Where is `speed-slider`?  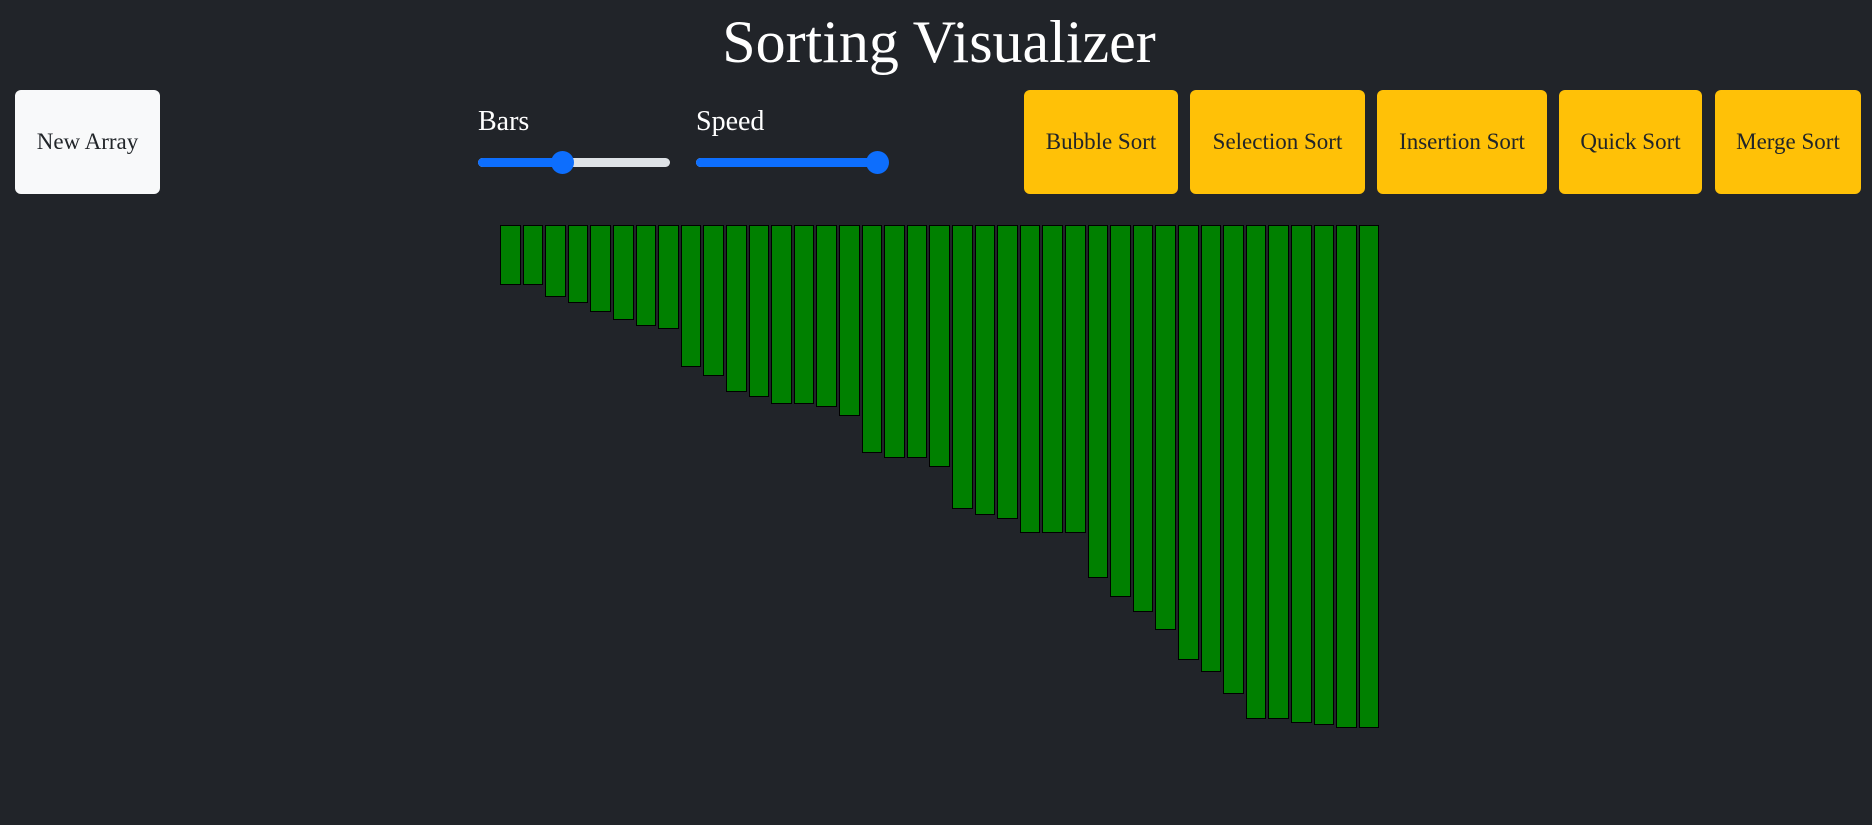 speed-slider is located at coordinates (792, 162).